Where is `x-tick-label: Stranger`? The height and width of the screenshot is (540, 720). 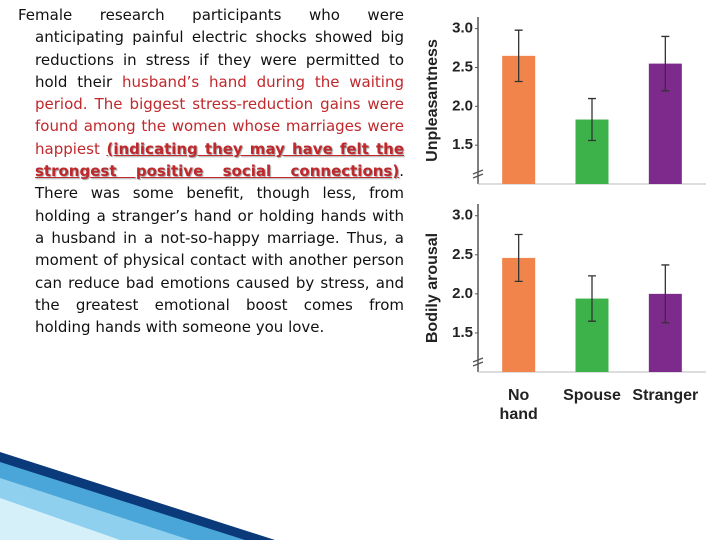 x-tick-label: Stranger is located at coordinates (665, 395).